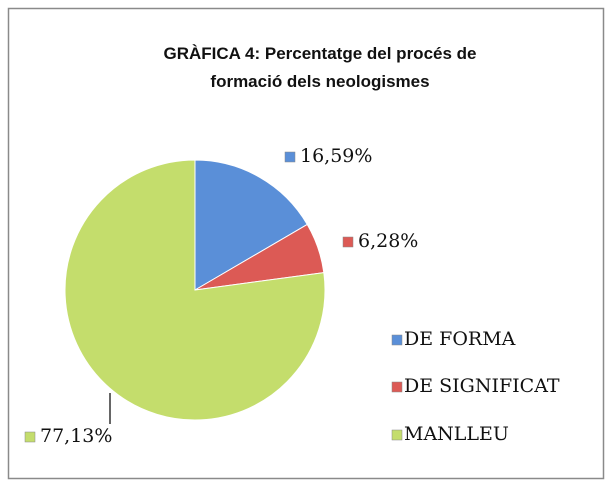  What do you see at coordinates (456, 434) in the screenshot?
I see `legend-label: MANLLEU` at bounding box center [456, 434].